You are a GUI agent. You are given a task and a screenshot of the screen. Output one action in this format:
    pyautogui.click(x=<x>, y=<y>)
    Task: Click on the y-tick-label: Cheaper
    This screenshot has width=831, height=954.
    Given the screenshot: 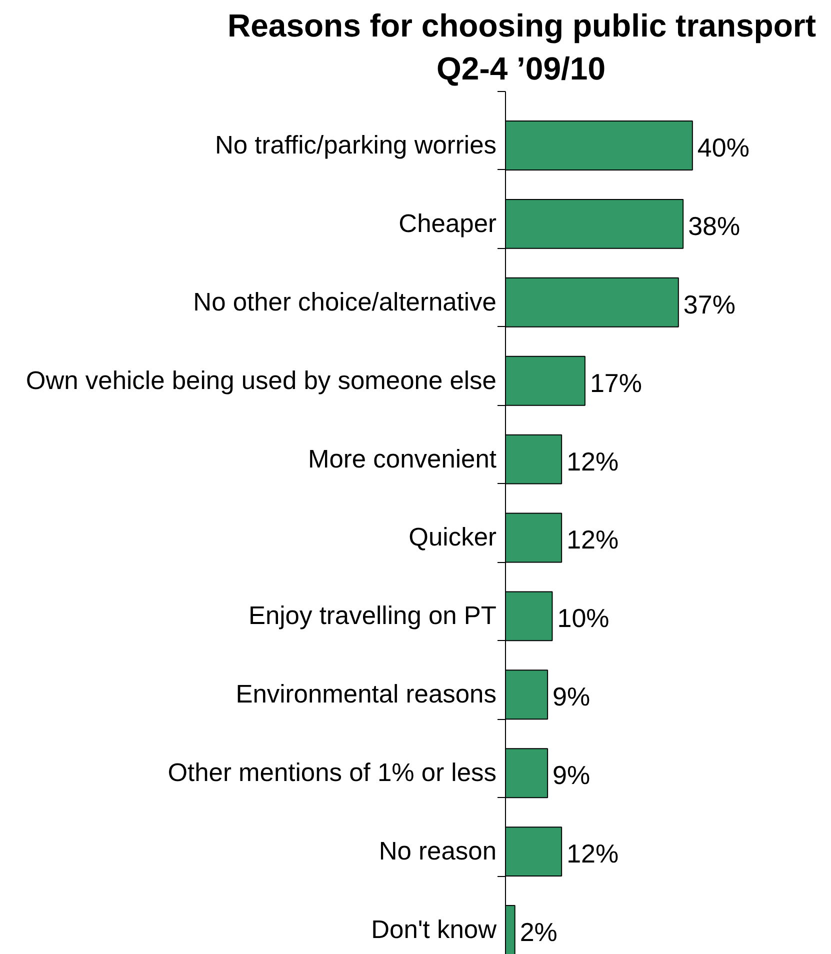 What is the action you would take?
    pyautogui.click(x=448, y=224)
    